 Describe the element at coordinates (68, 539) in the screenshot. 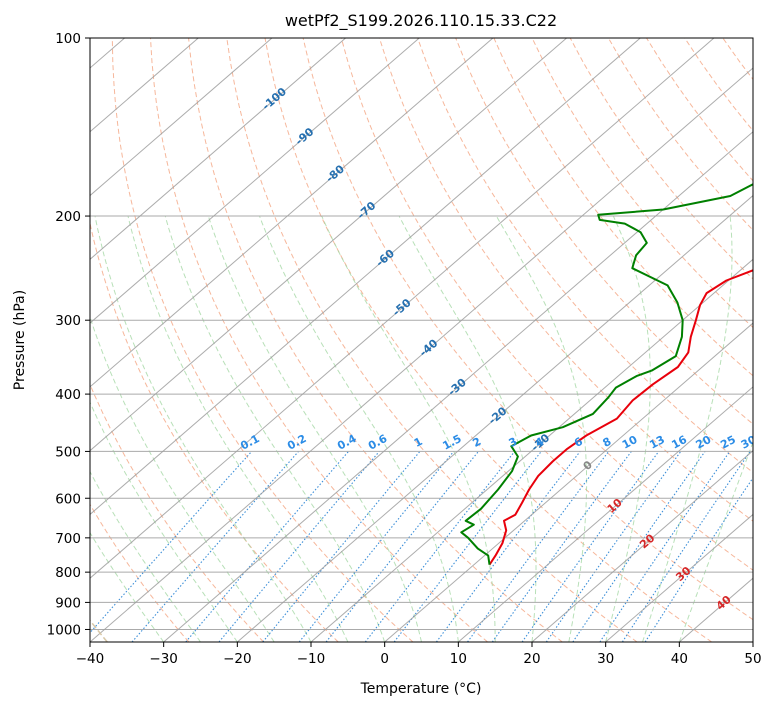

I see `y-tick-label: 700` at that location.